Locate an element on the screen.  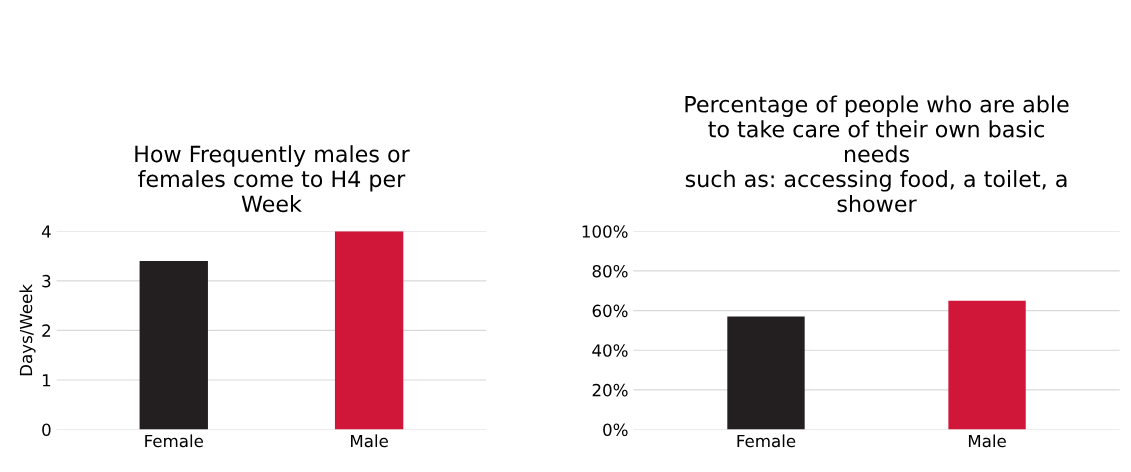
y-tick-label: 2 is located at coordinates (46, 330).